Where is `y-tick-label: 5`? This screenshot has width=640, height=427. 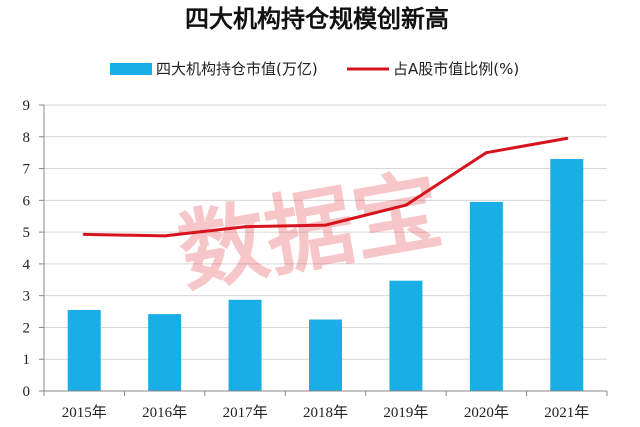
y-tick-label: 5 is located at coordinates (27, 233).